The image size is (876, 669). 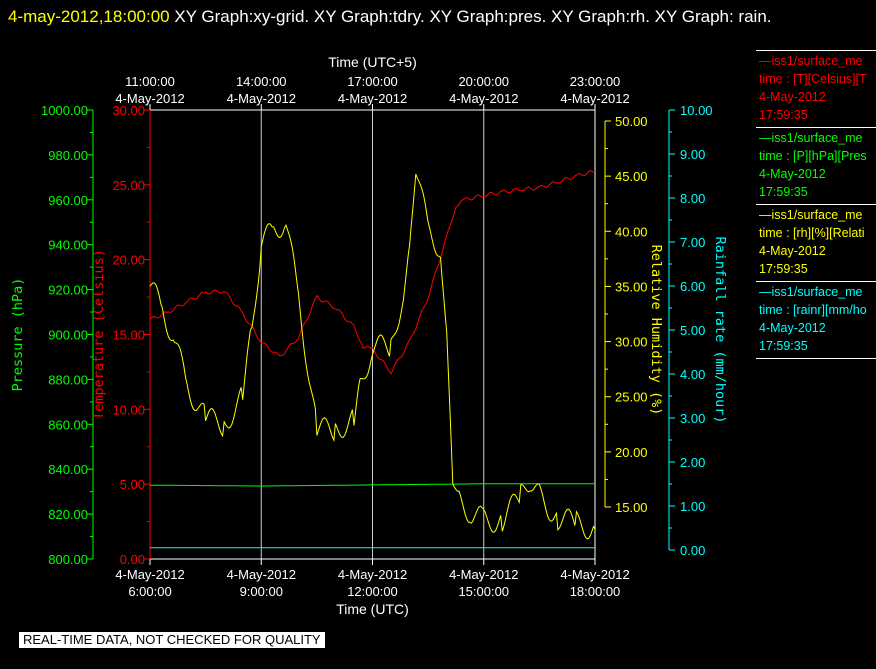 I want to click on rain-tick-label: 1.00, so click(x=692, y=506).